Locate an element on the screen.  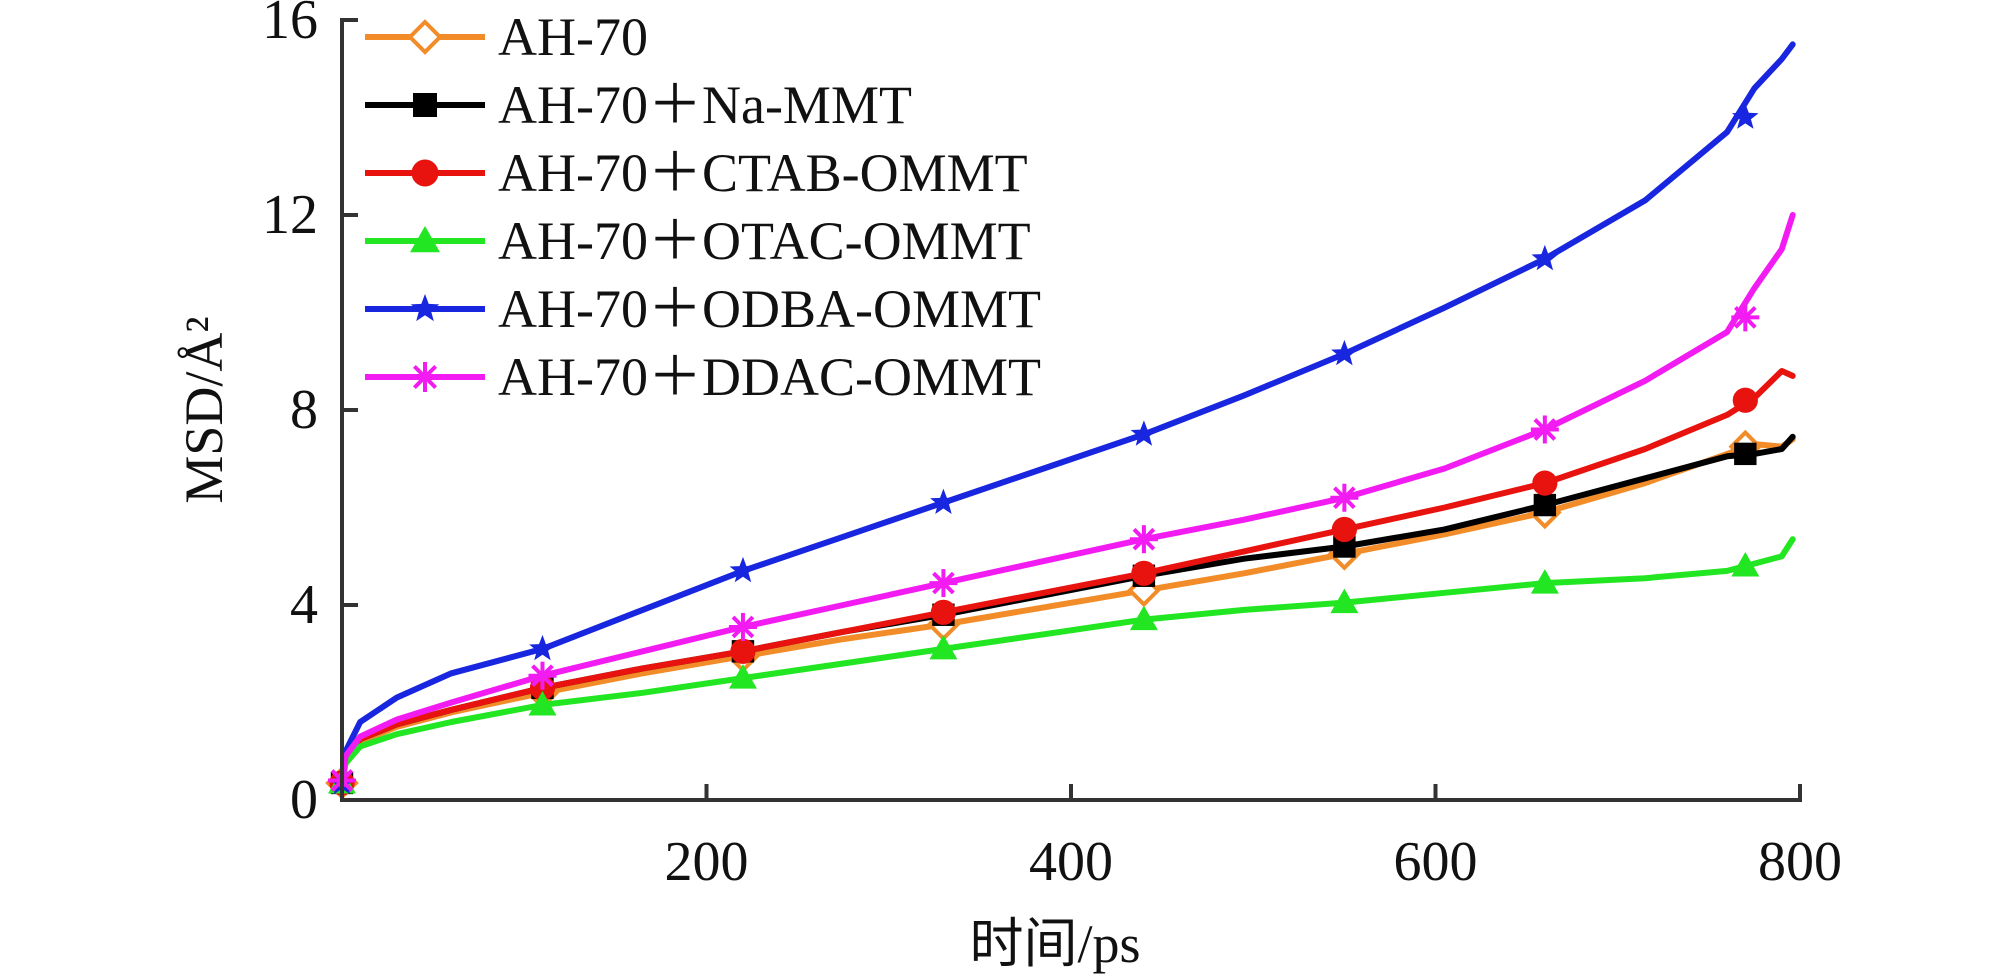
legend-entry: AH-70＋DDAC-OMMT is located at coordinates (703, 377).